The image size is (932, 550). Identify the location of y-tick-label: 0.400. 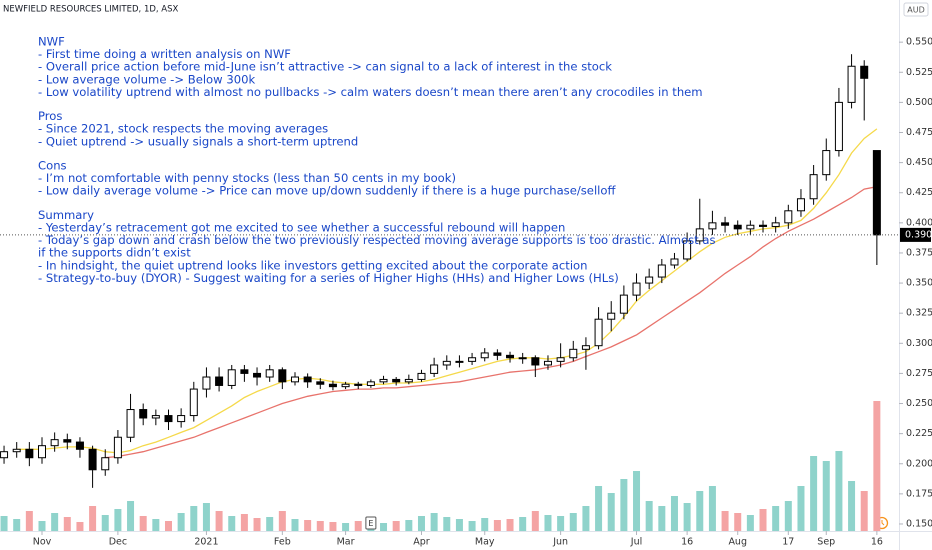
(919, 222).